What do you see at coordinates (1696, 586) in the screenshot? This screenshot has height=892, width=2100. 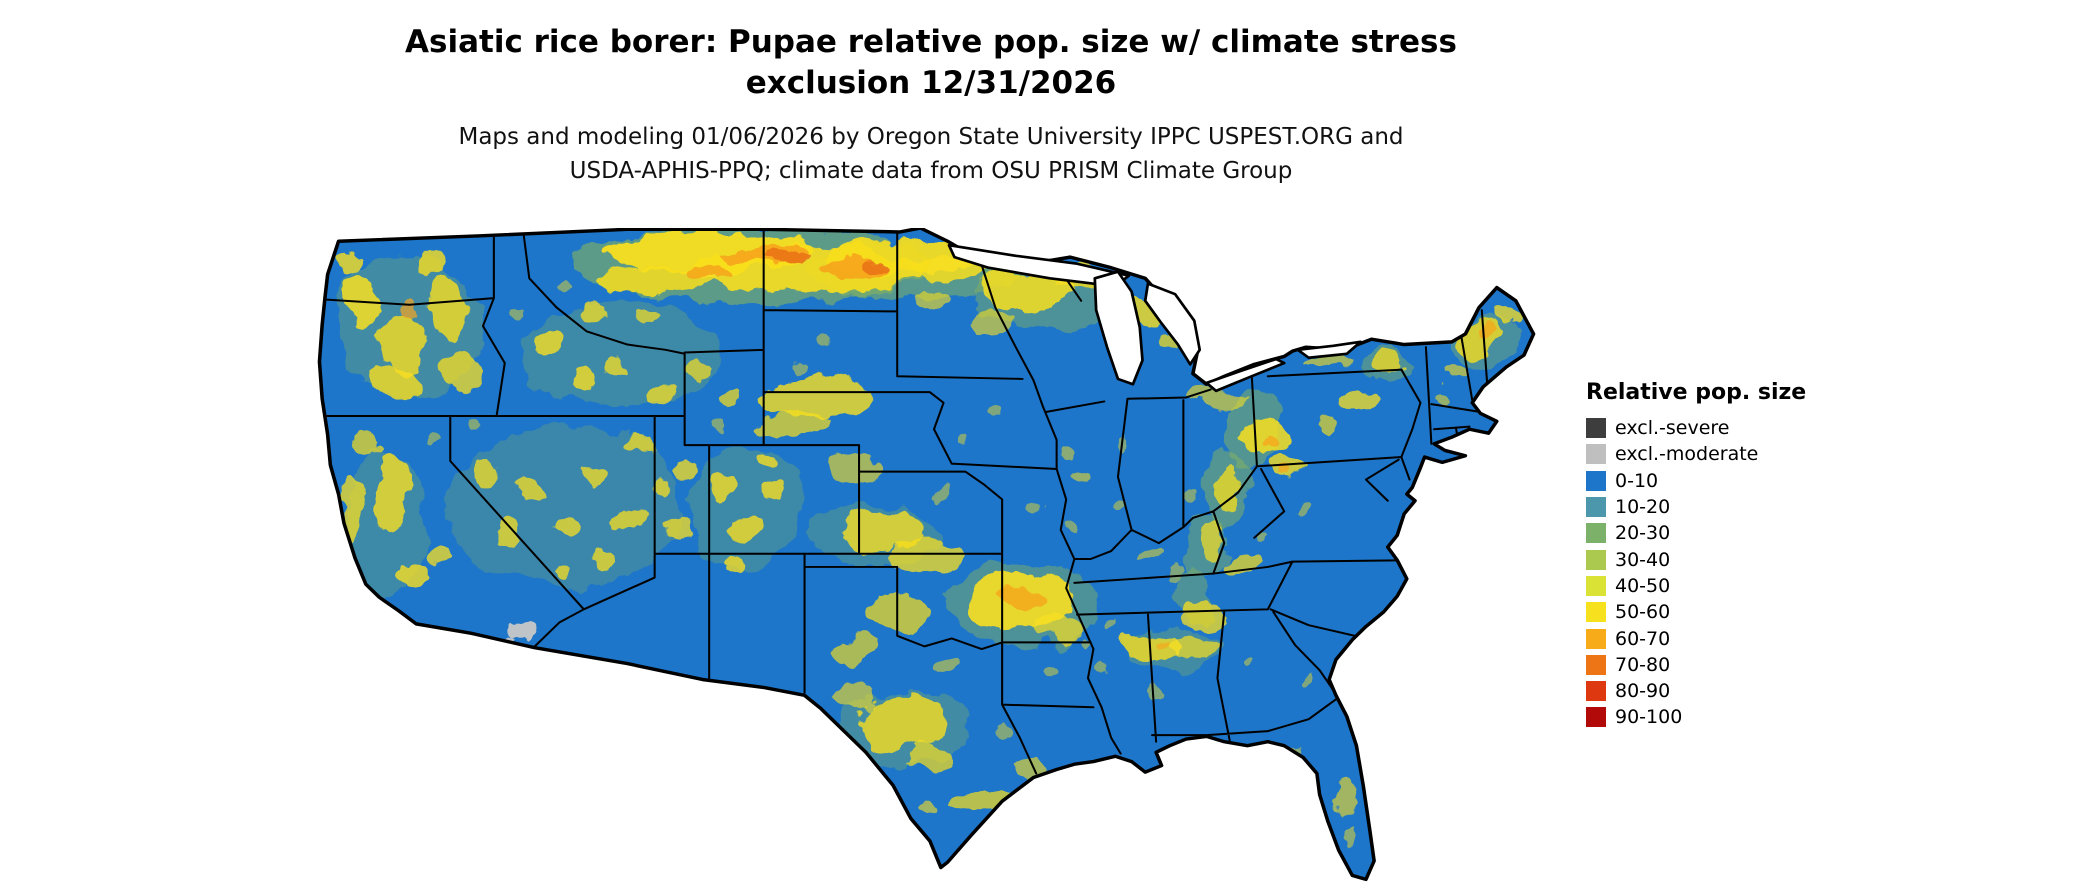 I see `legend-item: 40-50` at bounding box center [1696, 586].